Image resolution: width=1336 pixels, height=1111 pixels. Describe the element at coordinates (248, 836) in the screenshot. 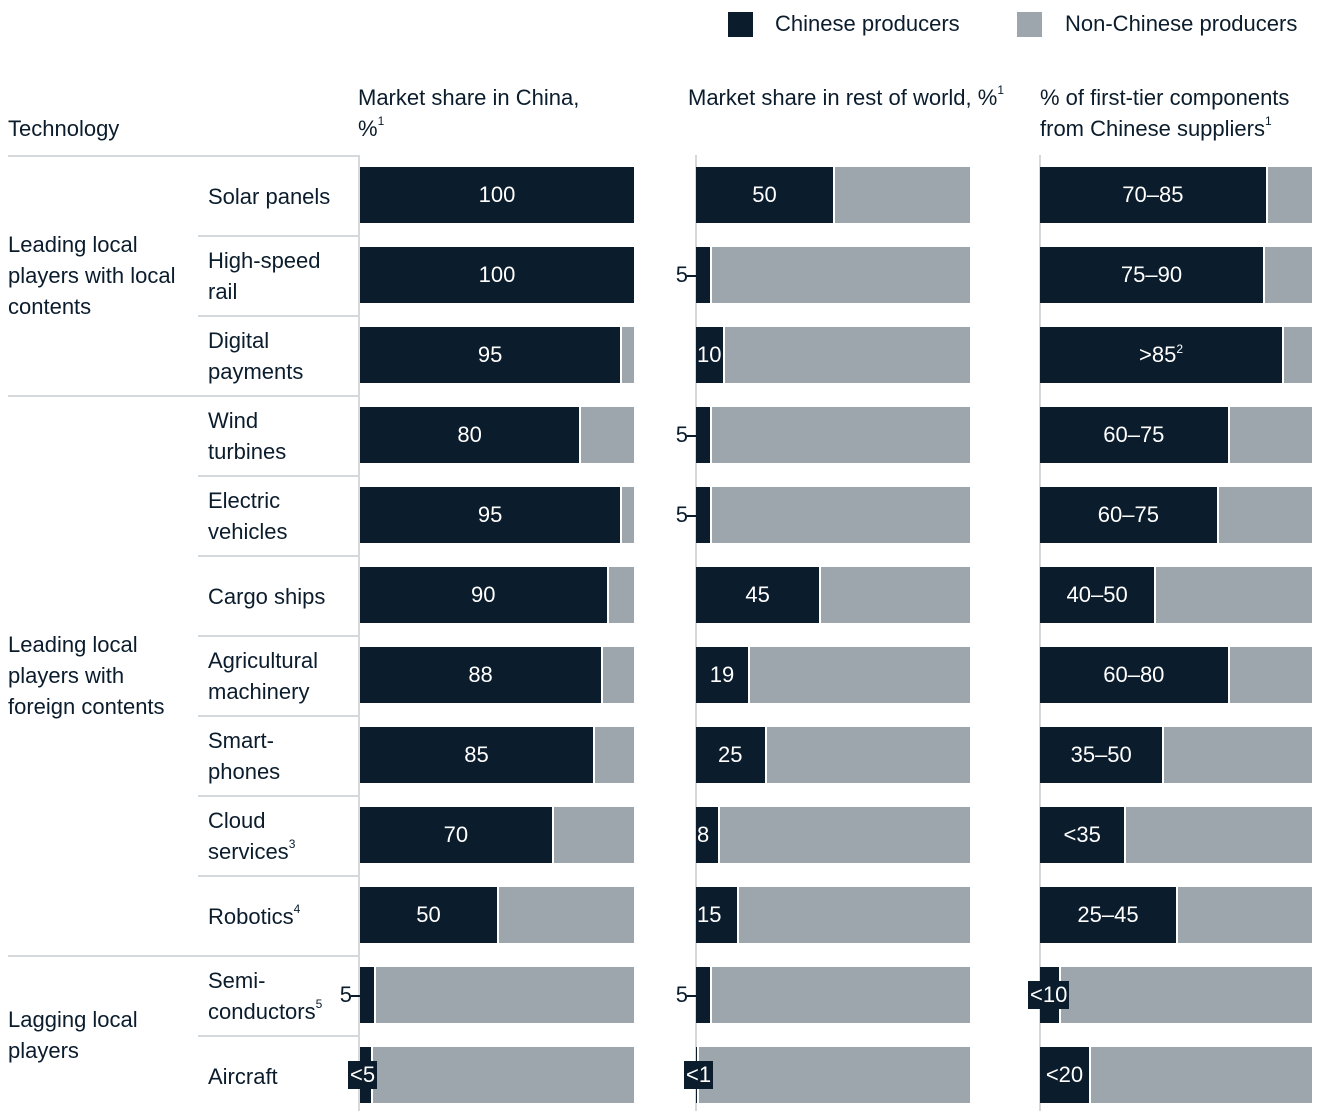

I see `row-name: Cloud services` at that location.